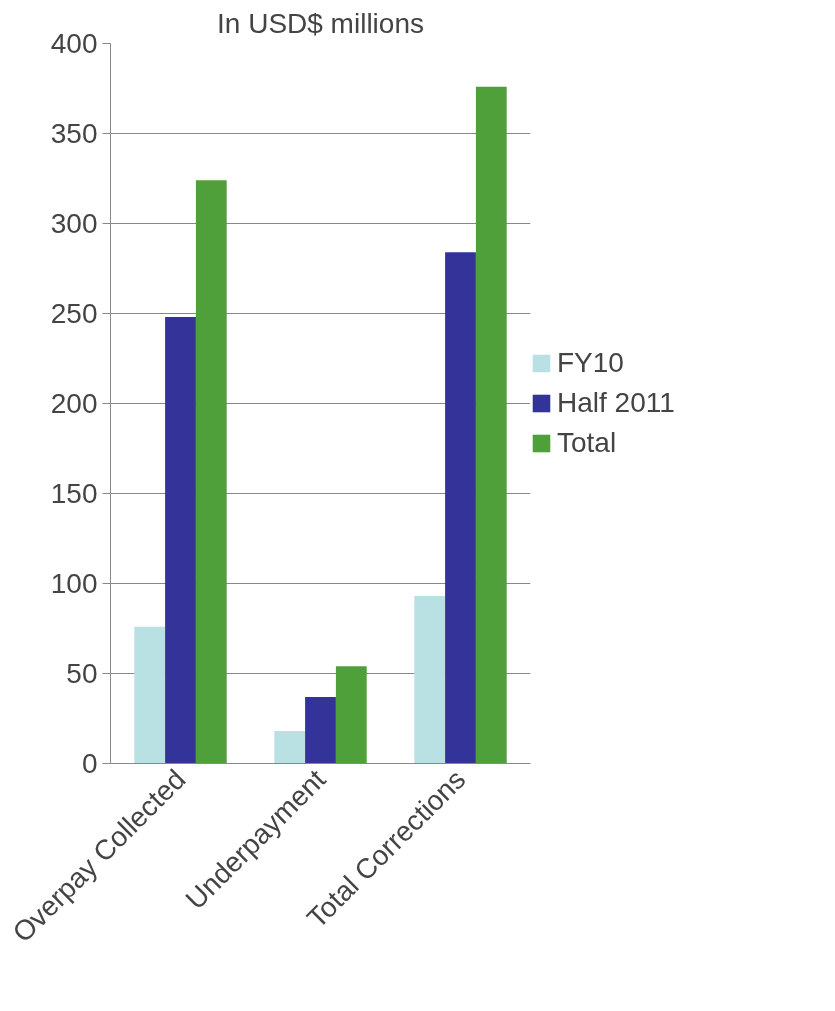 This screenshot has width=835, height=1011. I want to click on y-tick-label: 300, so click(74, 223).